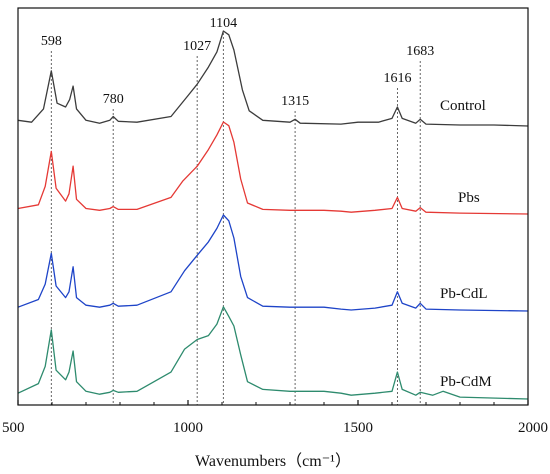  I want to click on x-tick-label-2000: 2000, so click(533, 428).